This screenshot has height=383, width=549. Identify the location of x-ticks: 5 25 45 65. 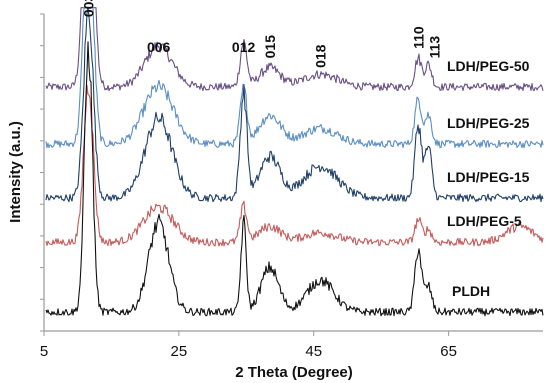
(248, 345).